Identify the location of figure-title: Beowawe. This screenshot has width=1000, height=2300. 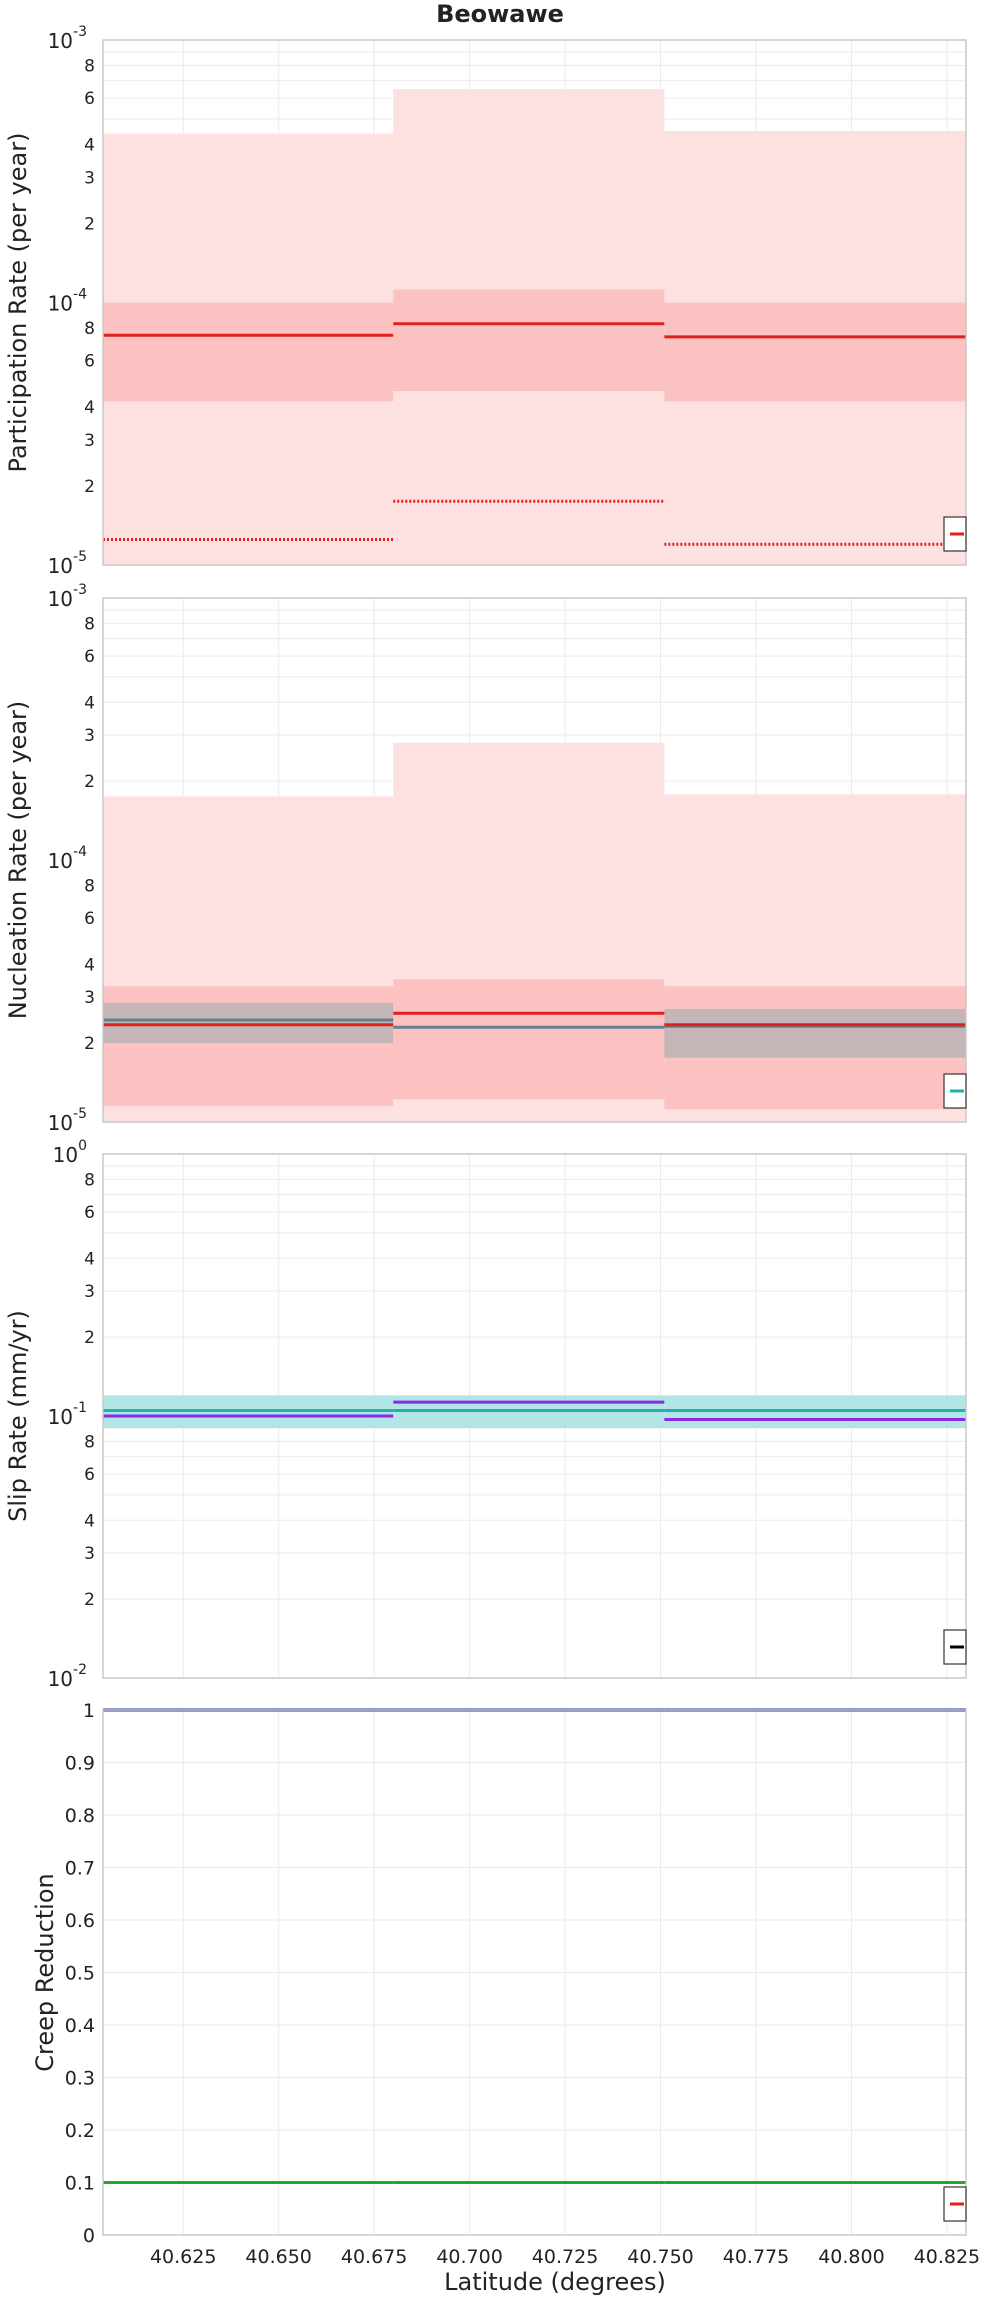
(500, 14).